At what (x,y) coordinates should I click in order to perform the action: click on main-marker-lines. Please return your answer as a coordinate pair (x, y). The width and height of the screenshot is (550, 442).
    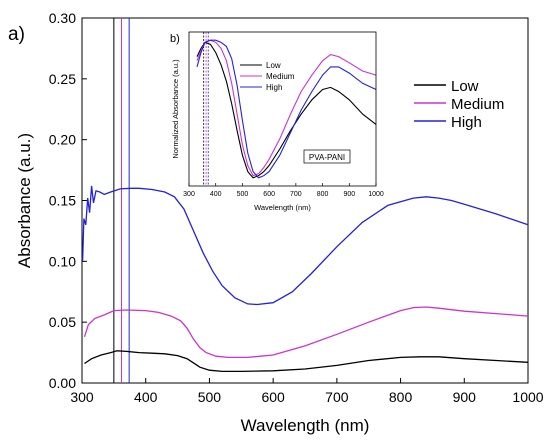
    Looking at the image, I should click on (121, 200).